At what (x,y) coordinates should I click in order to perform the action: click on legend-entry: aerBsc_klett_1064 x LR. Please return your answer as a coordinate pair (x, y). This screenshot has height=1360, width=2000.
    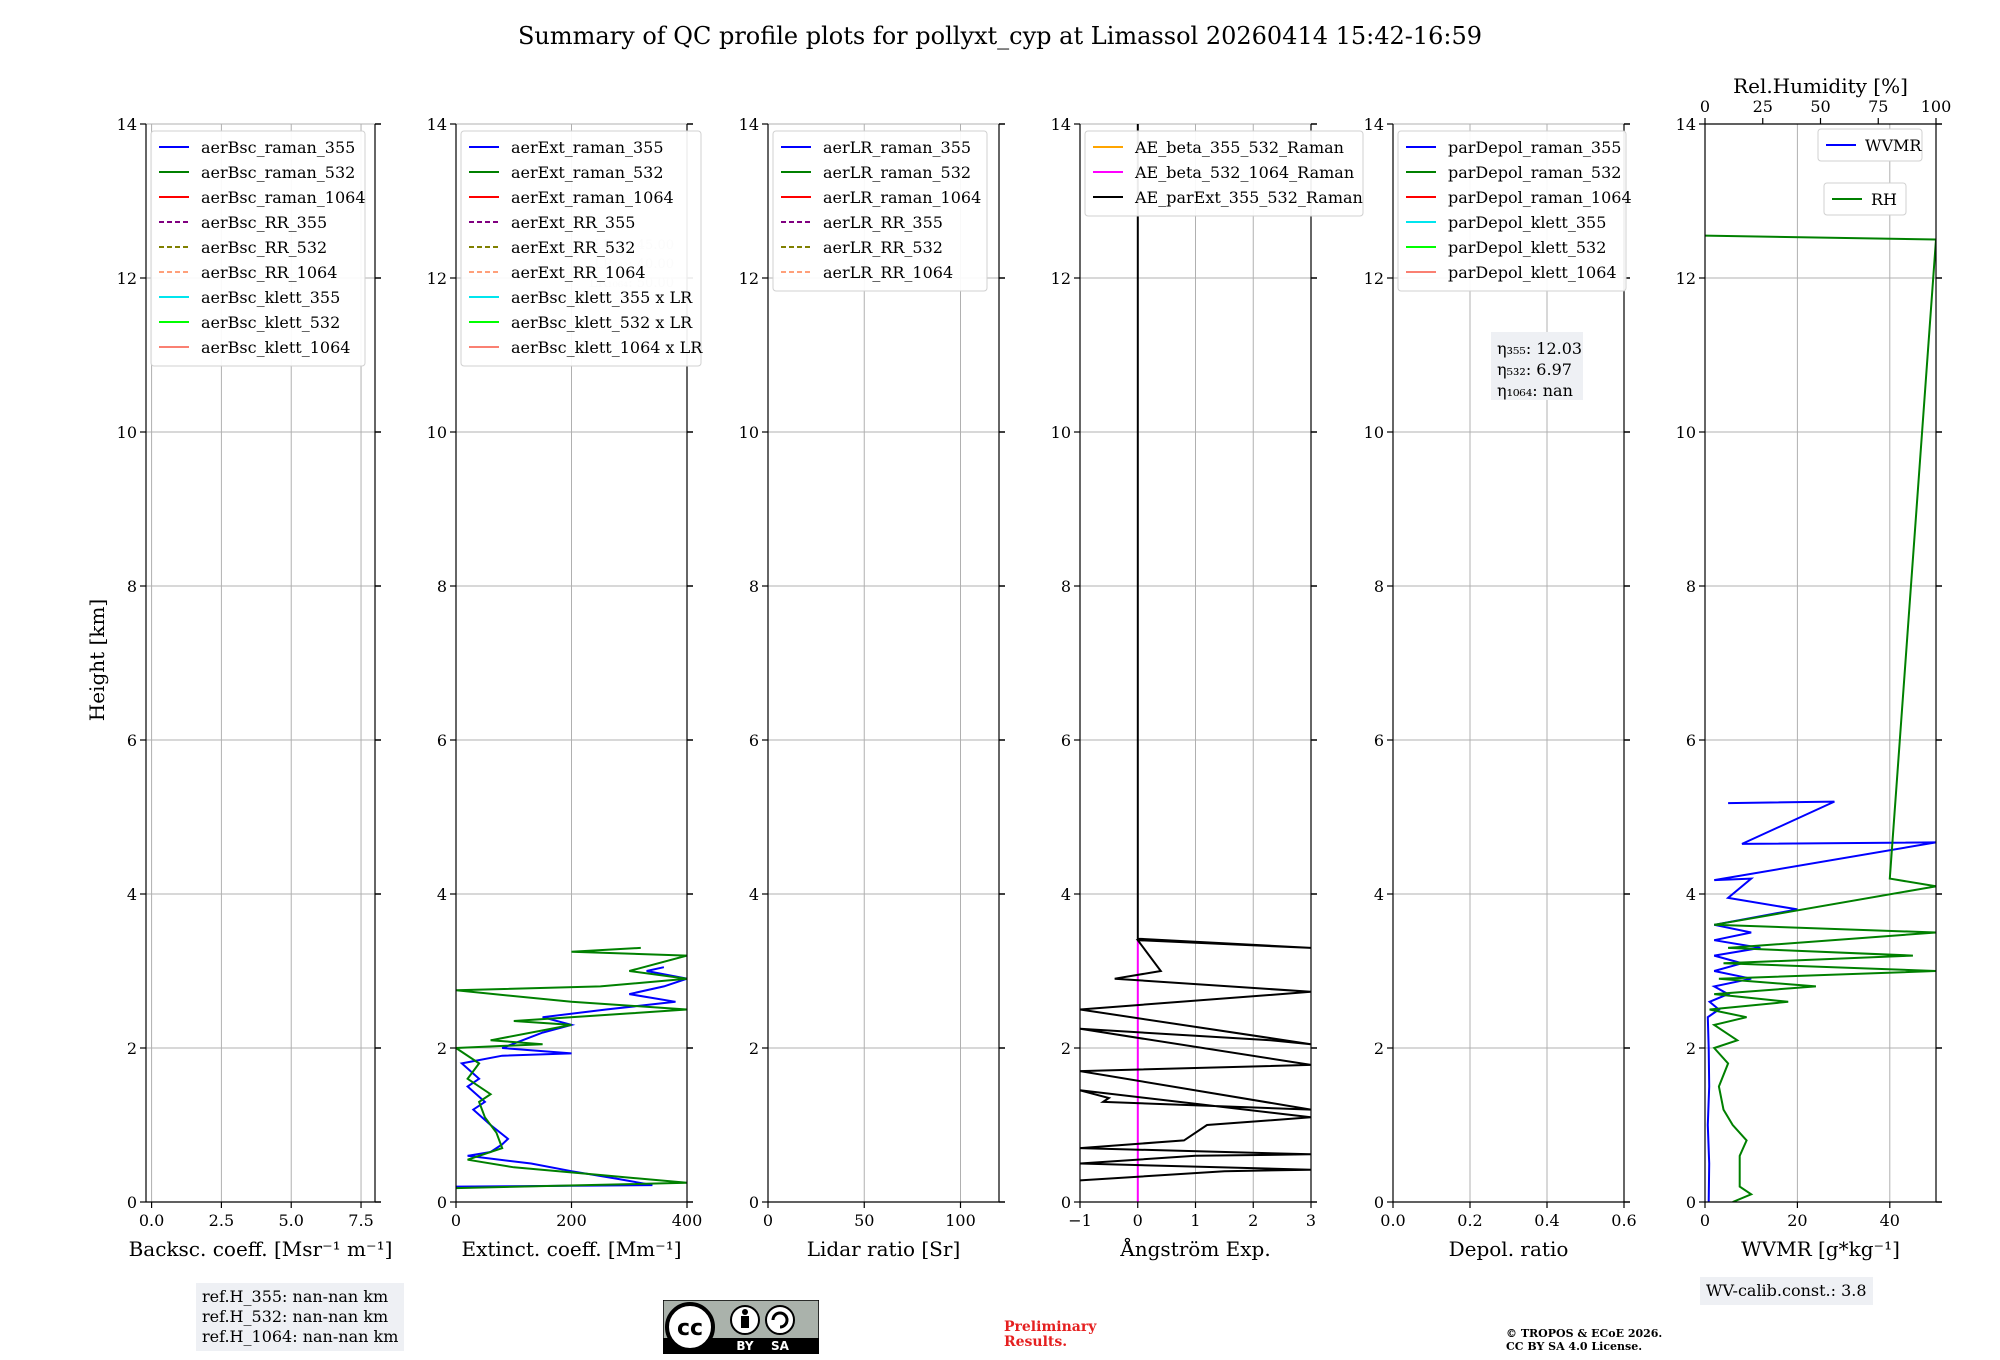
    Looking at the image, I should click on (607, 347).